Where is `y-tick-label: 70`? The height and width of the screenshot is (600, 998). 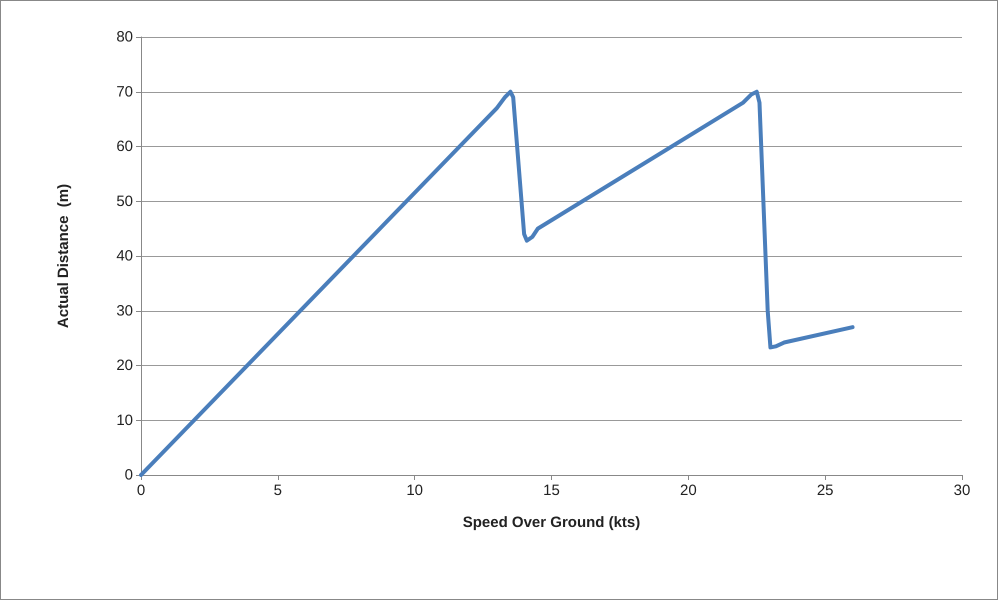 y-tick-label: 70 is located at coordinates (124, 91).